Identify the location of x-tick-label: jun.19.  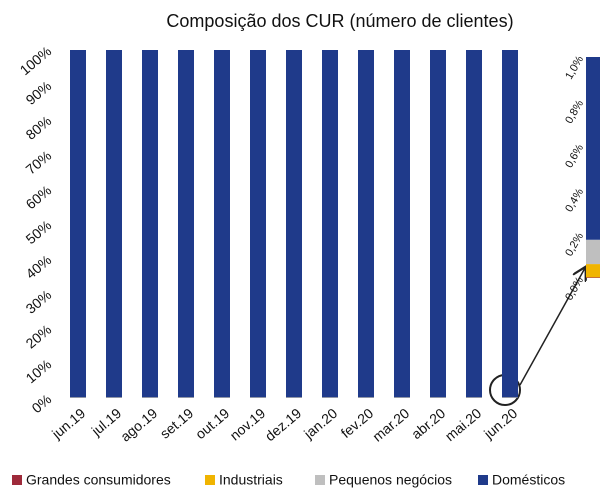
(68, 424).